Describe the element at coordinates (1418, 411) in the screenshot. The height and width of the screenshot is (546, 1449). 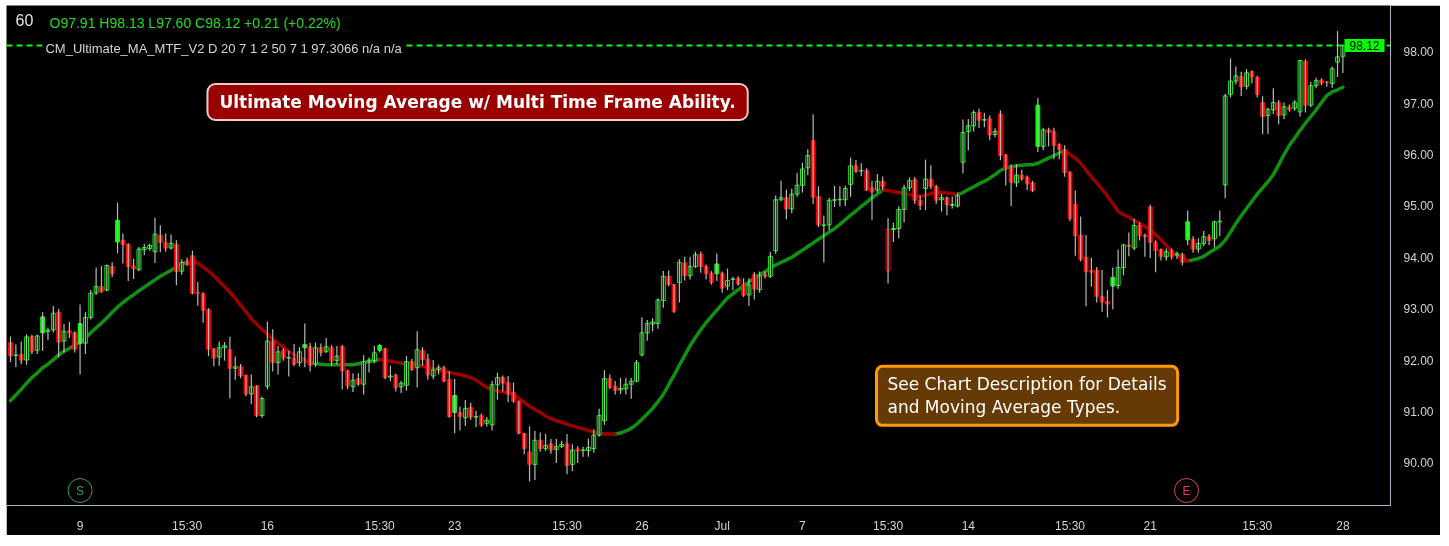
I see `y-tick-label: 91.00` at that location.